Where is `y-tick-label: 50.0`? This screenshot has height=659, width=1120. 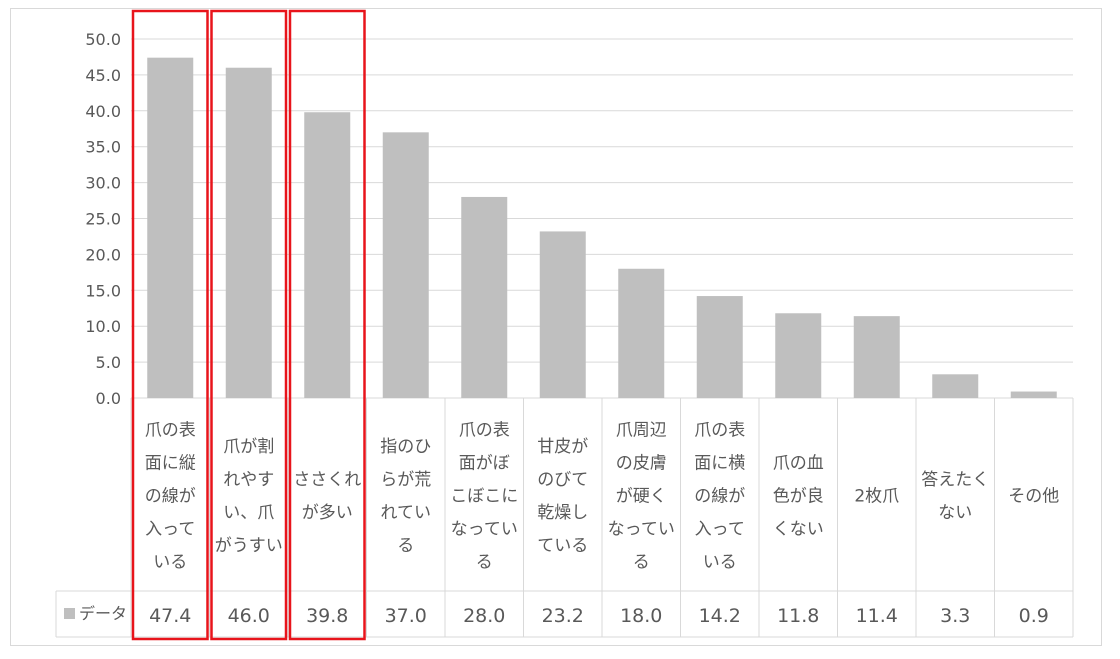
y-tick-label: 50.0 is located at coordinates (103, 39).